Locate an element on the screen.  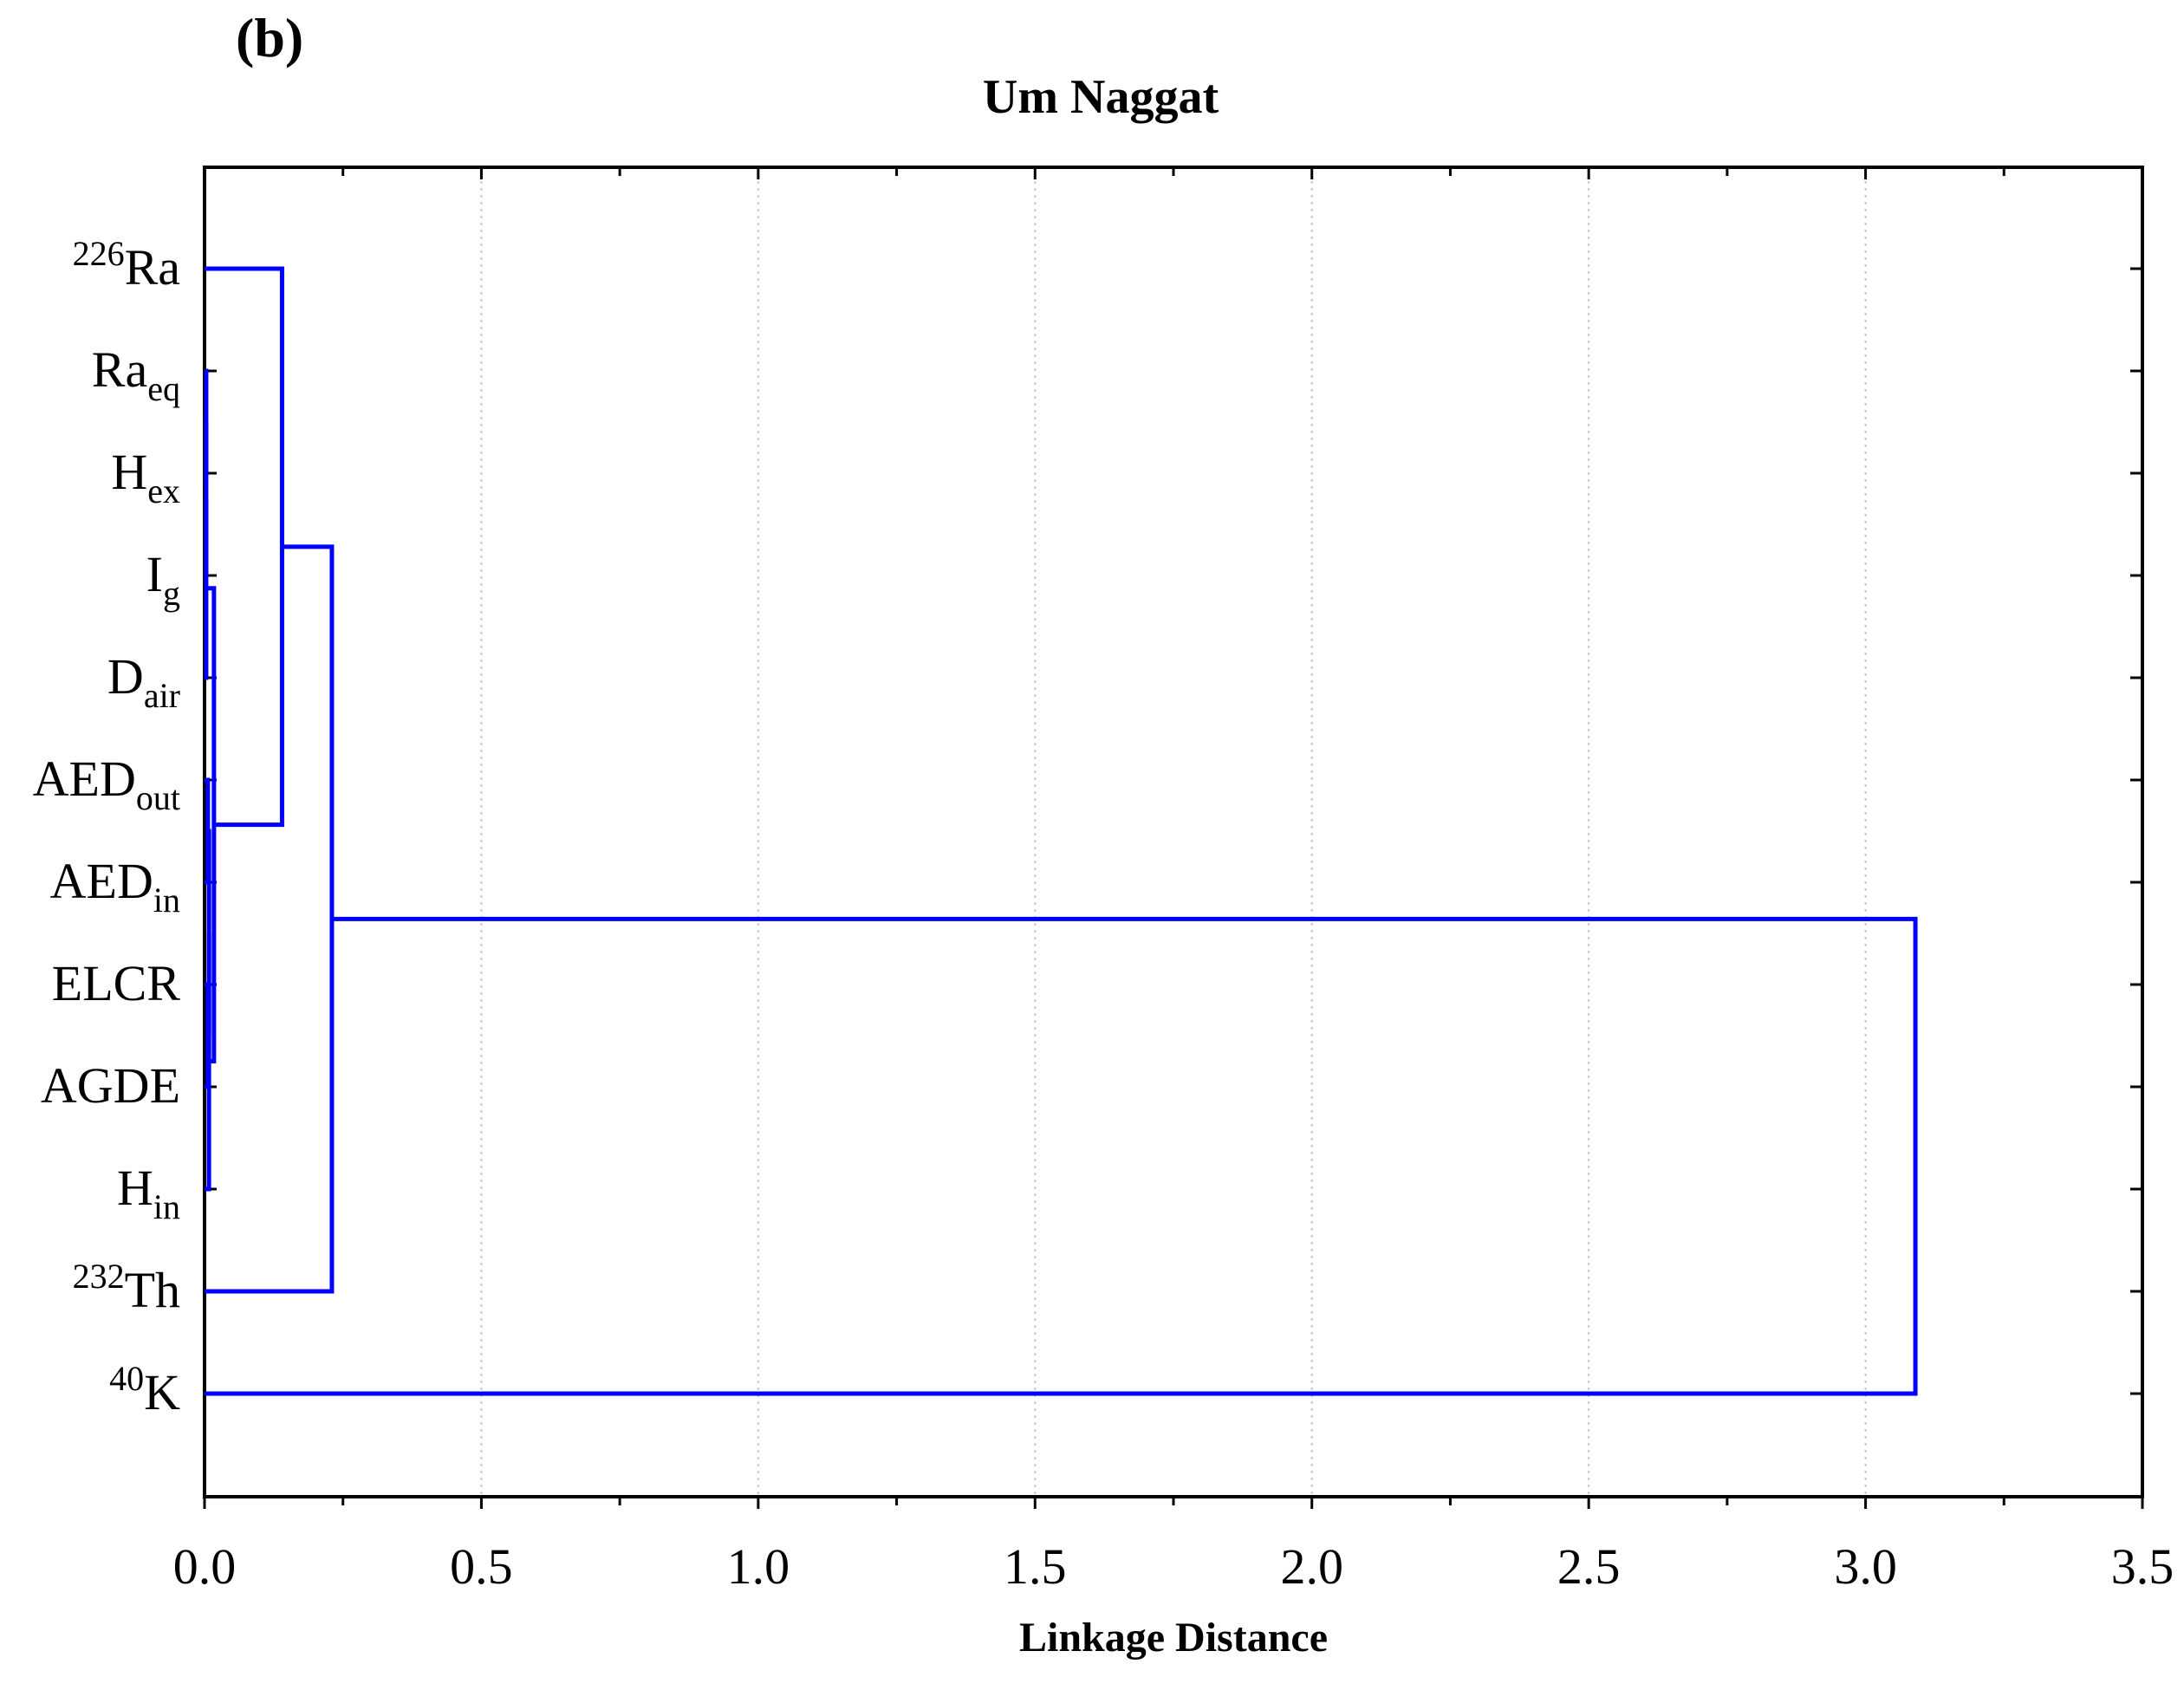
leaf-label: Hin is located at coordinates (148, 1193).